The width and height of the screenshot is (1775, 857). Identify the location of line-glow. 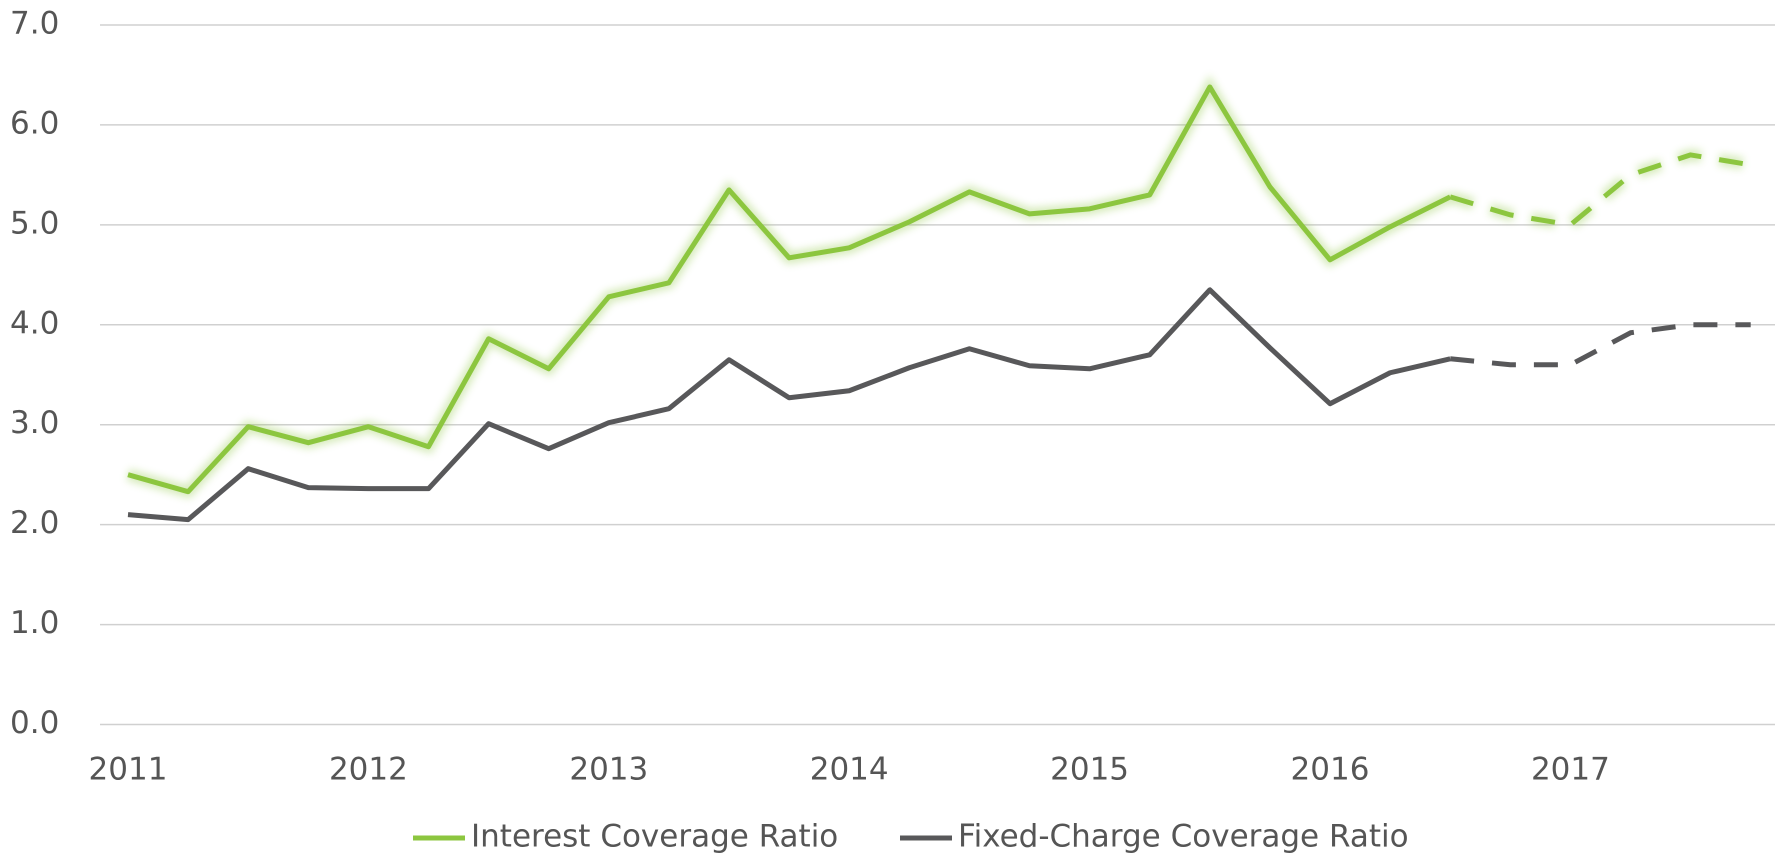
(1600, 190).